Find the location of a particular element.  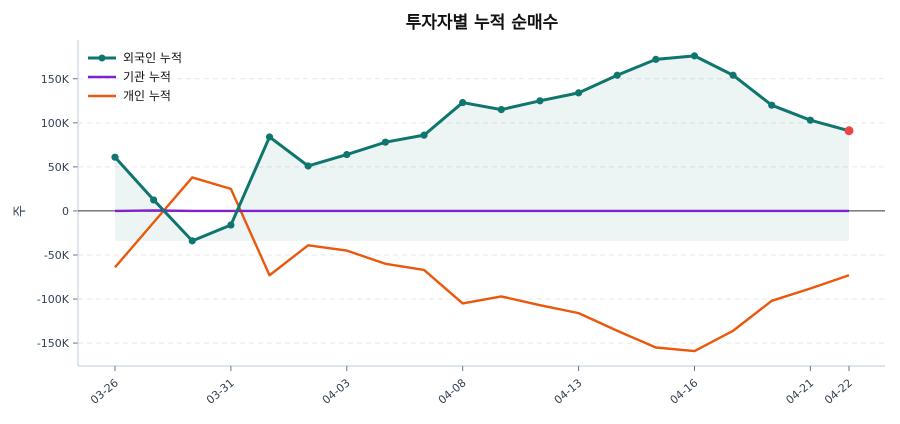

y-tick-label: 150K is located at coordinates (55, 79).